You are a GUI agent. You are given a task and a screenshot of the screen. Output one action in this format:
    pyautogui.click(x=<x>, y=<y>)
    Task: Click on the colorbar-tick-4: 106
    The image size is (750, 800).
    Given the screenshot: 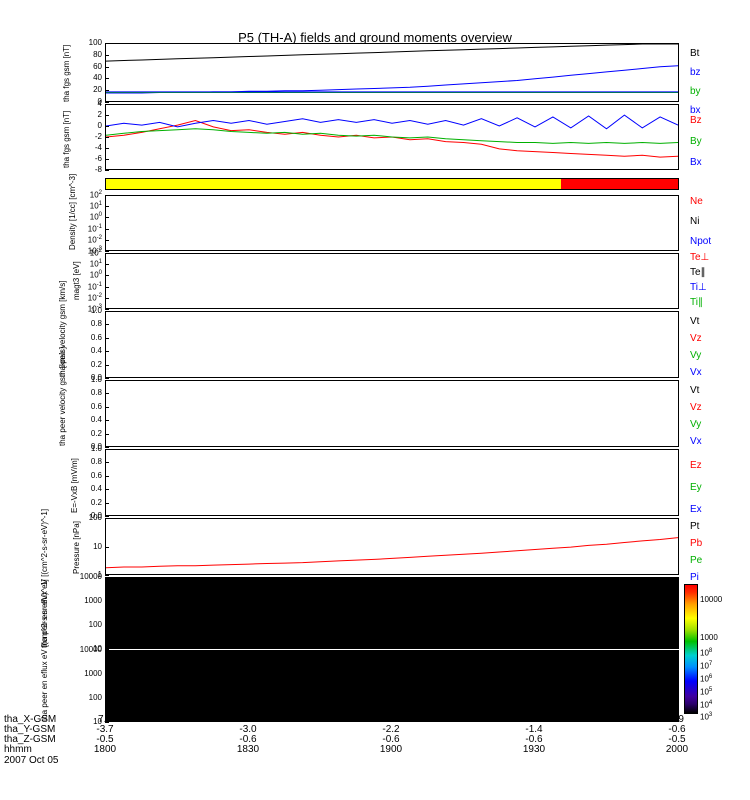 What is the action you would take?
    pyautogui.click(x=706, y=679)
    